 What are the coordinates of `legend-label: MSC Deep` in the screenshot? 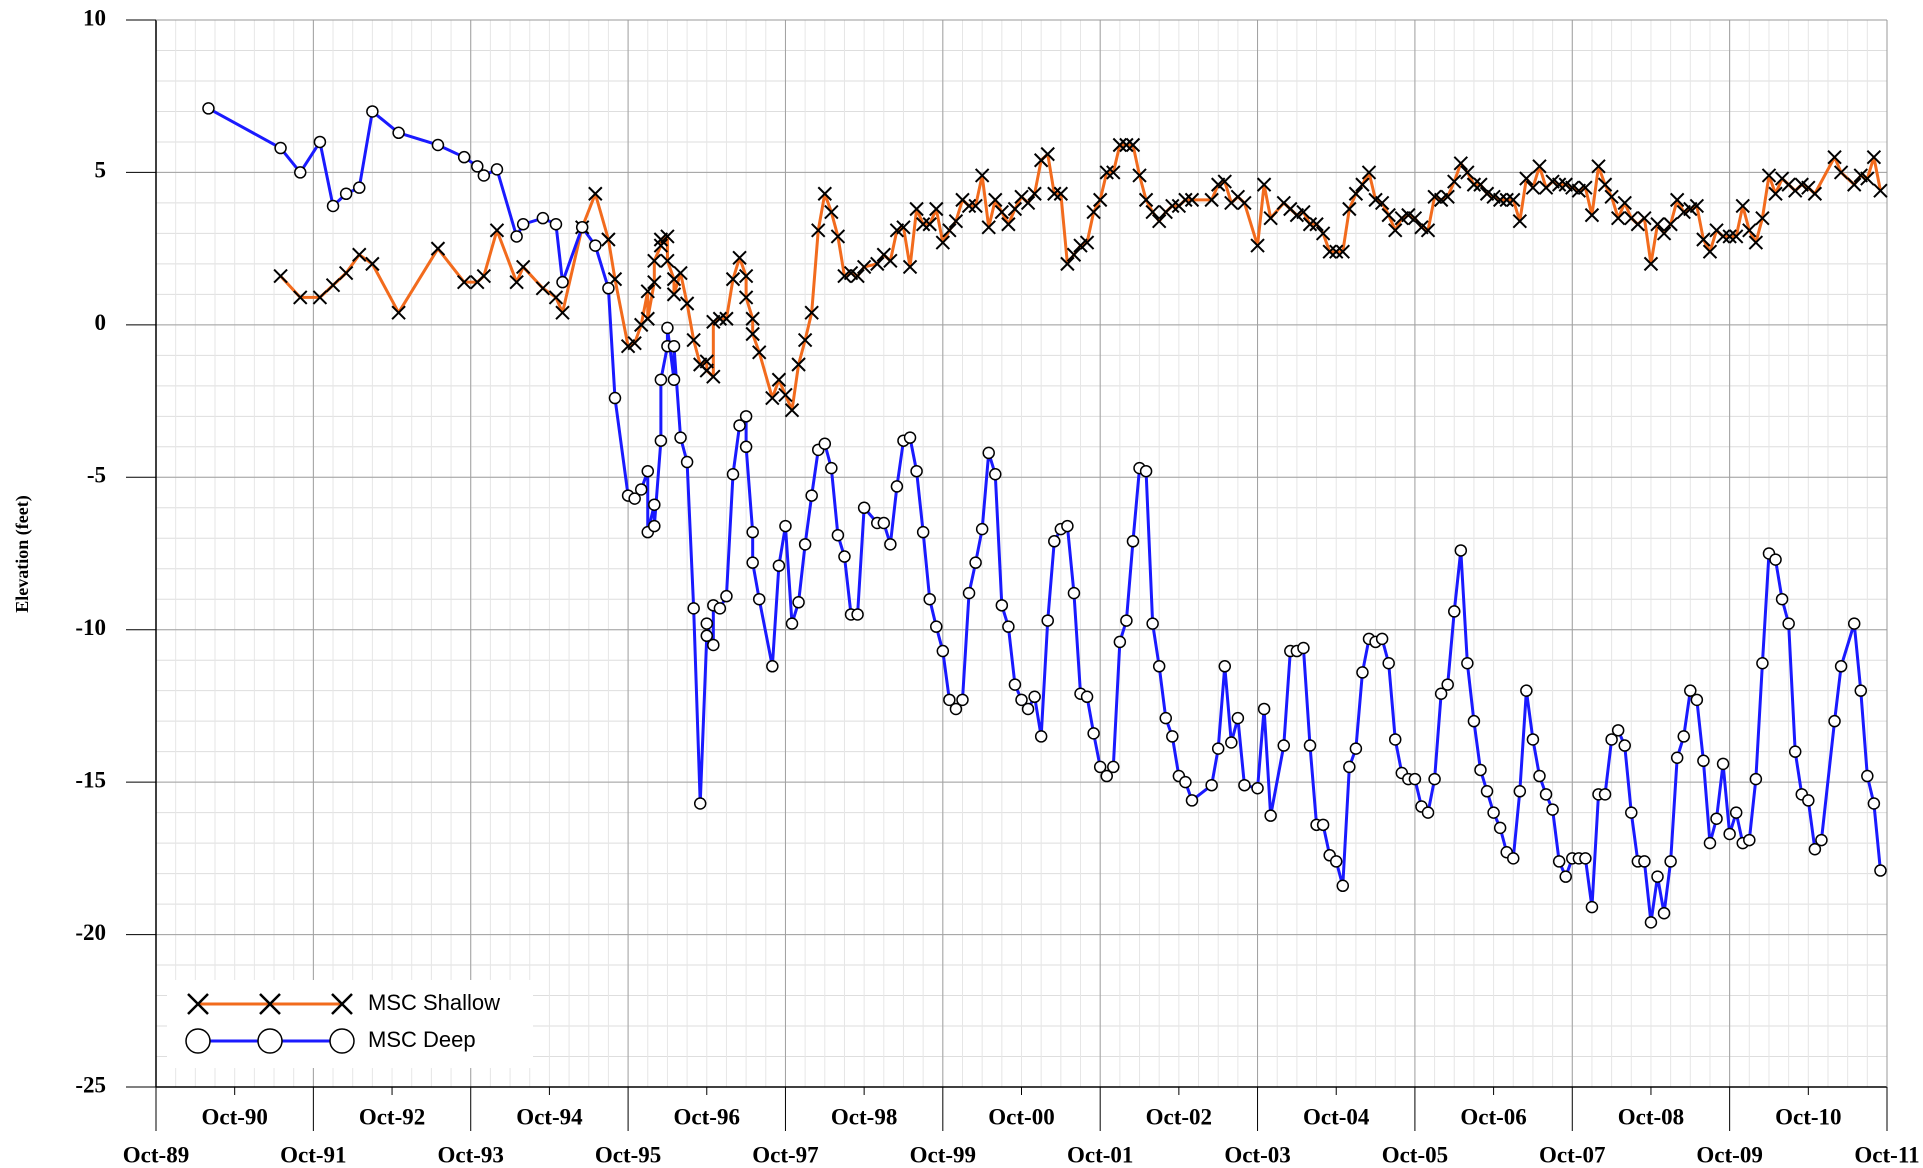 It's located at (422, 1039).